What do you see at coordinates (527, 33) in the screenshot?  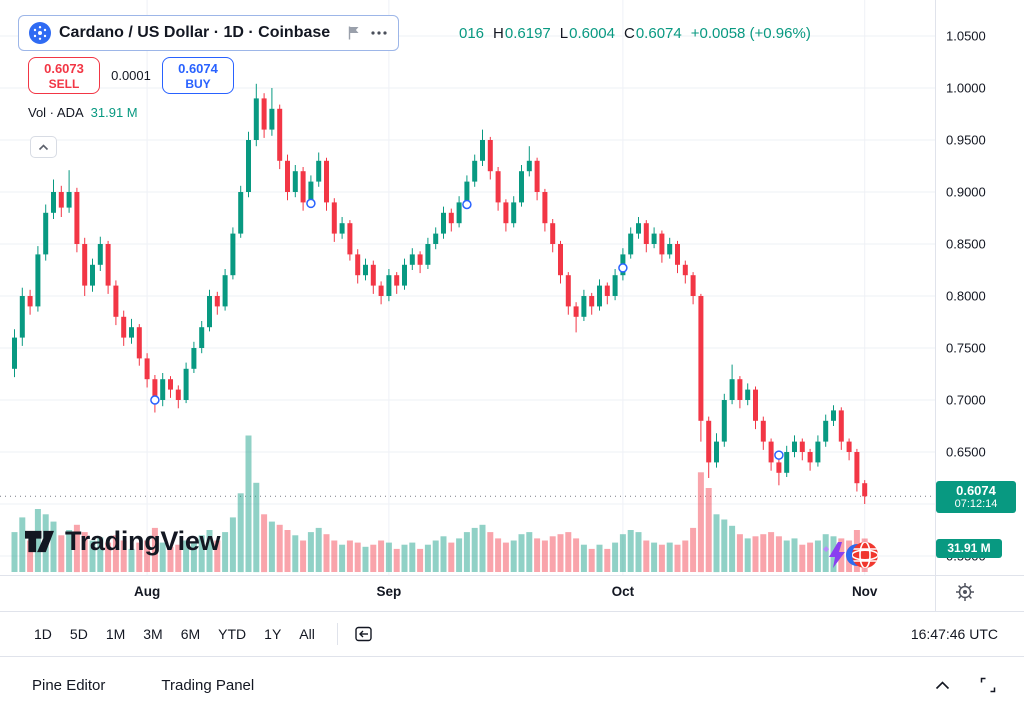 I see `ohlc-high-value: 0.6197` at bounding box center [527, 33].